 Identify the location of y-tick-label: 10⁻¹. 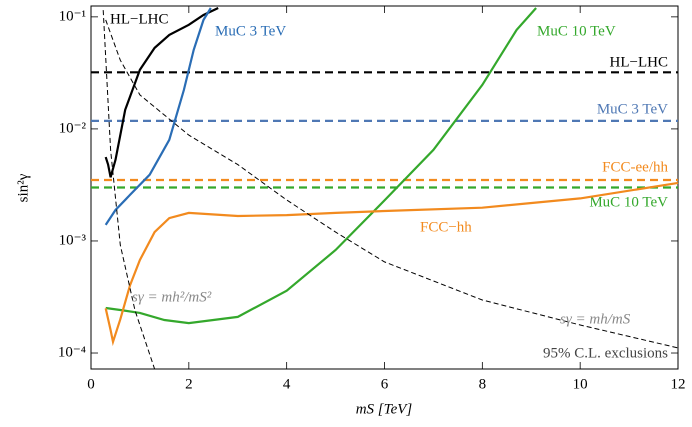
(72, 16).